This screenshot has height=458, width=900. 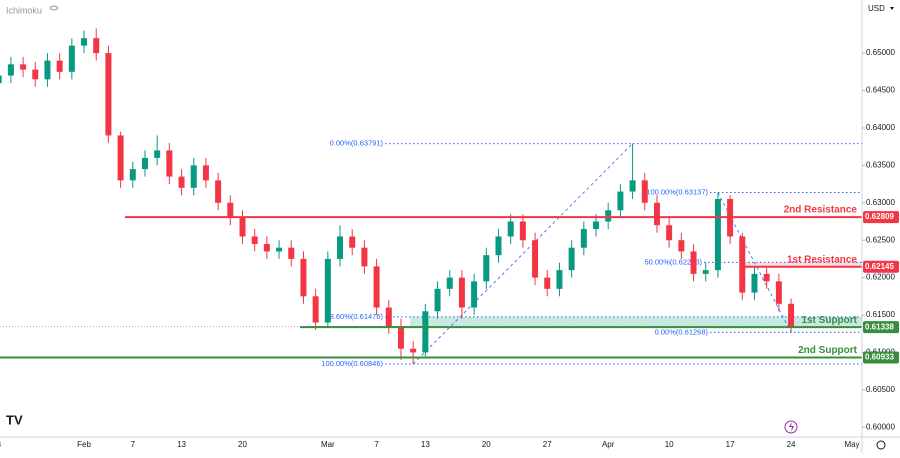 I want to click on y-tick-label: 0.64000, so click(x=880, y=127).